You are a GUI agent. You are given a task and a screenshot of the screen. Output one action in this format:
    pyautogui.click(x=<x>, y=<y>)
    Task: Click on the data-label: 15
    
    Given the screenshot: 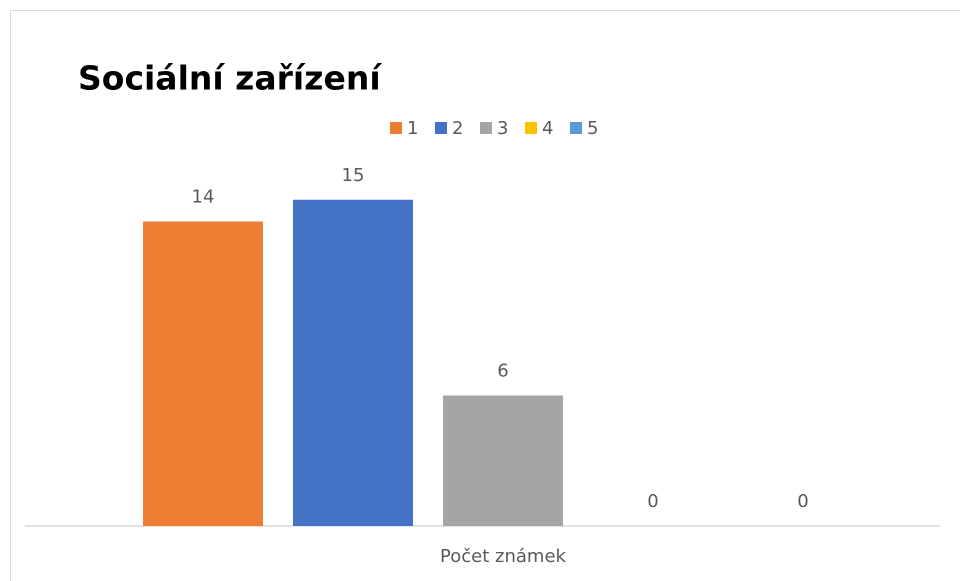 What is the action you would take?
    pyautogui.click(x=353, y=175)
    